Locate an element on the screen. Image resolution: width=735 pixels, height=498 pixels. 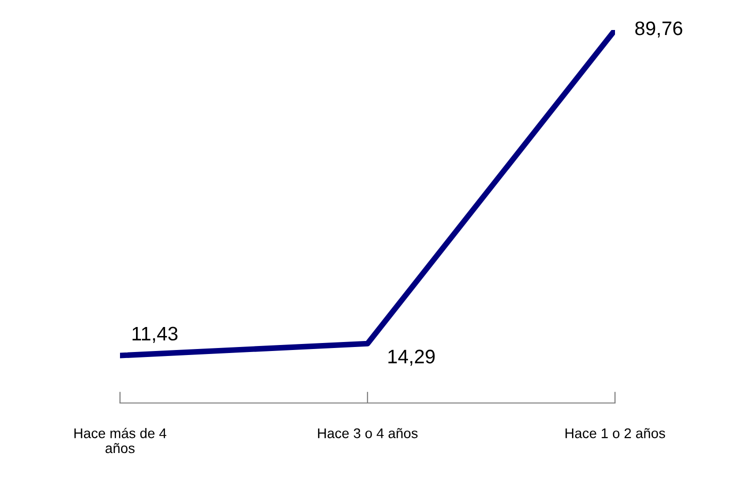
data-label: 89,76 is located at coordinates (658, 29).